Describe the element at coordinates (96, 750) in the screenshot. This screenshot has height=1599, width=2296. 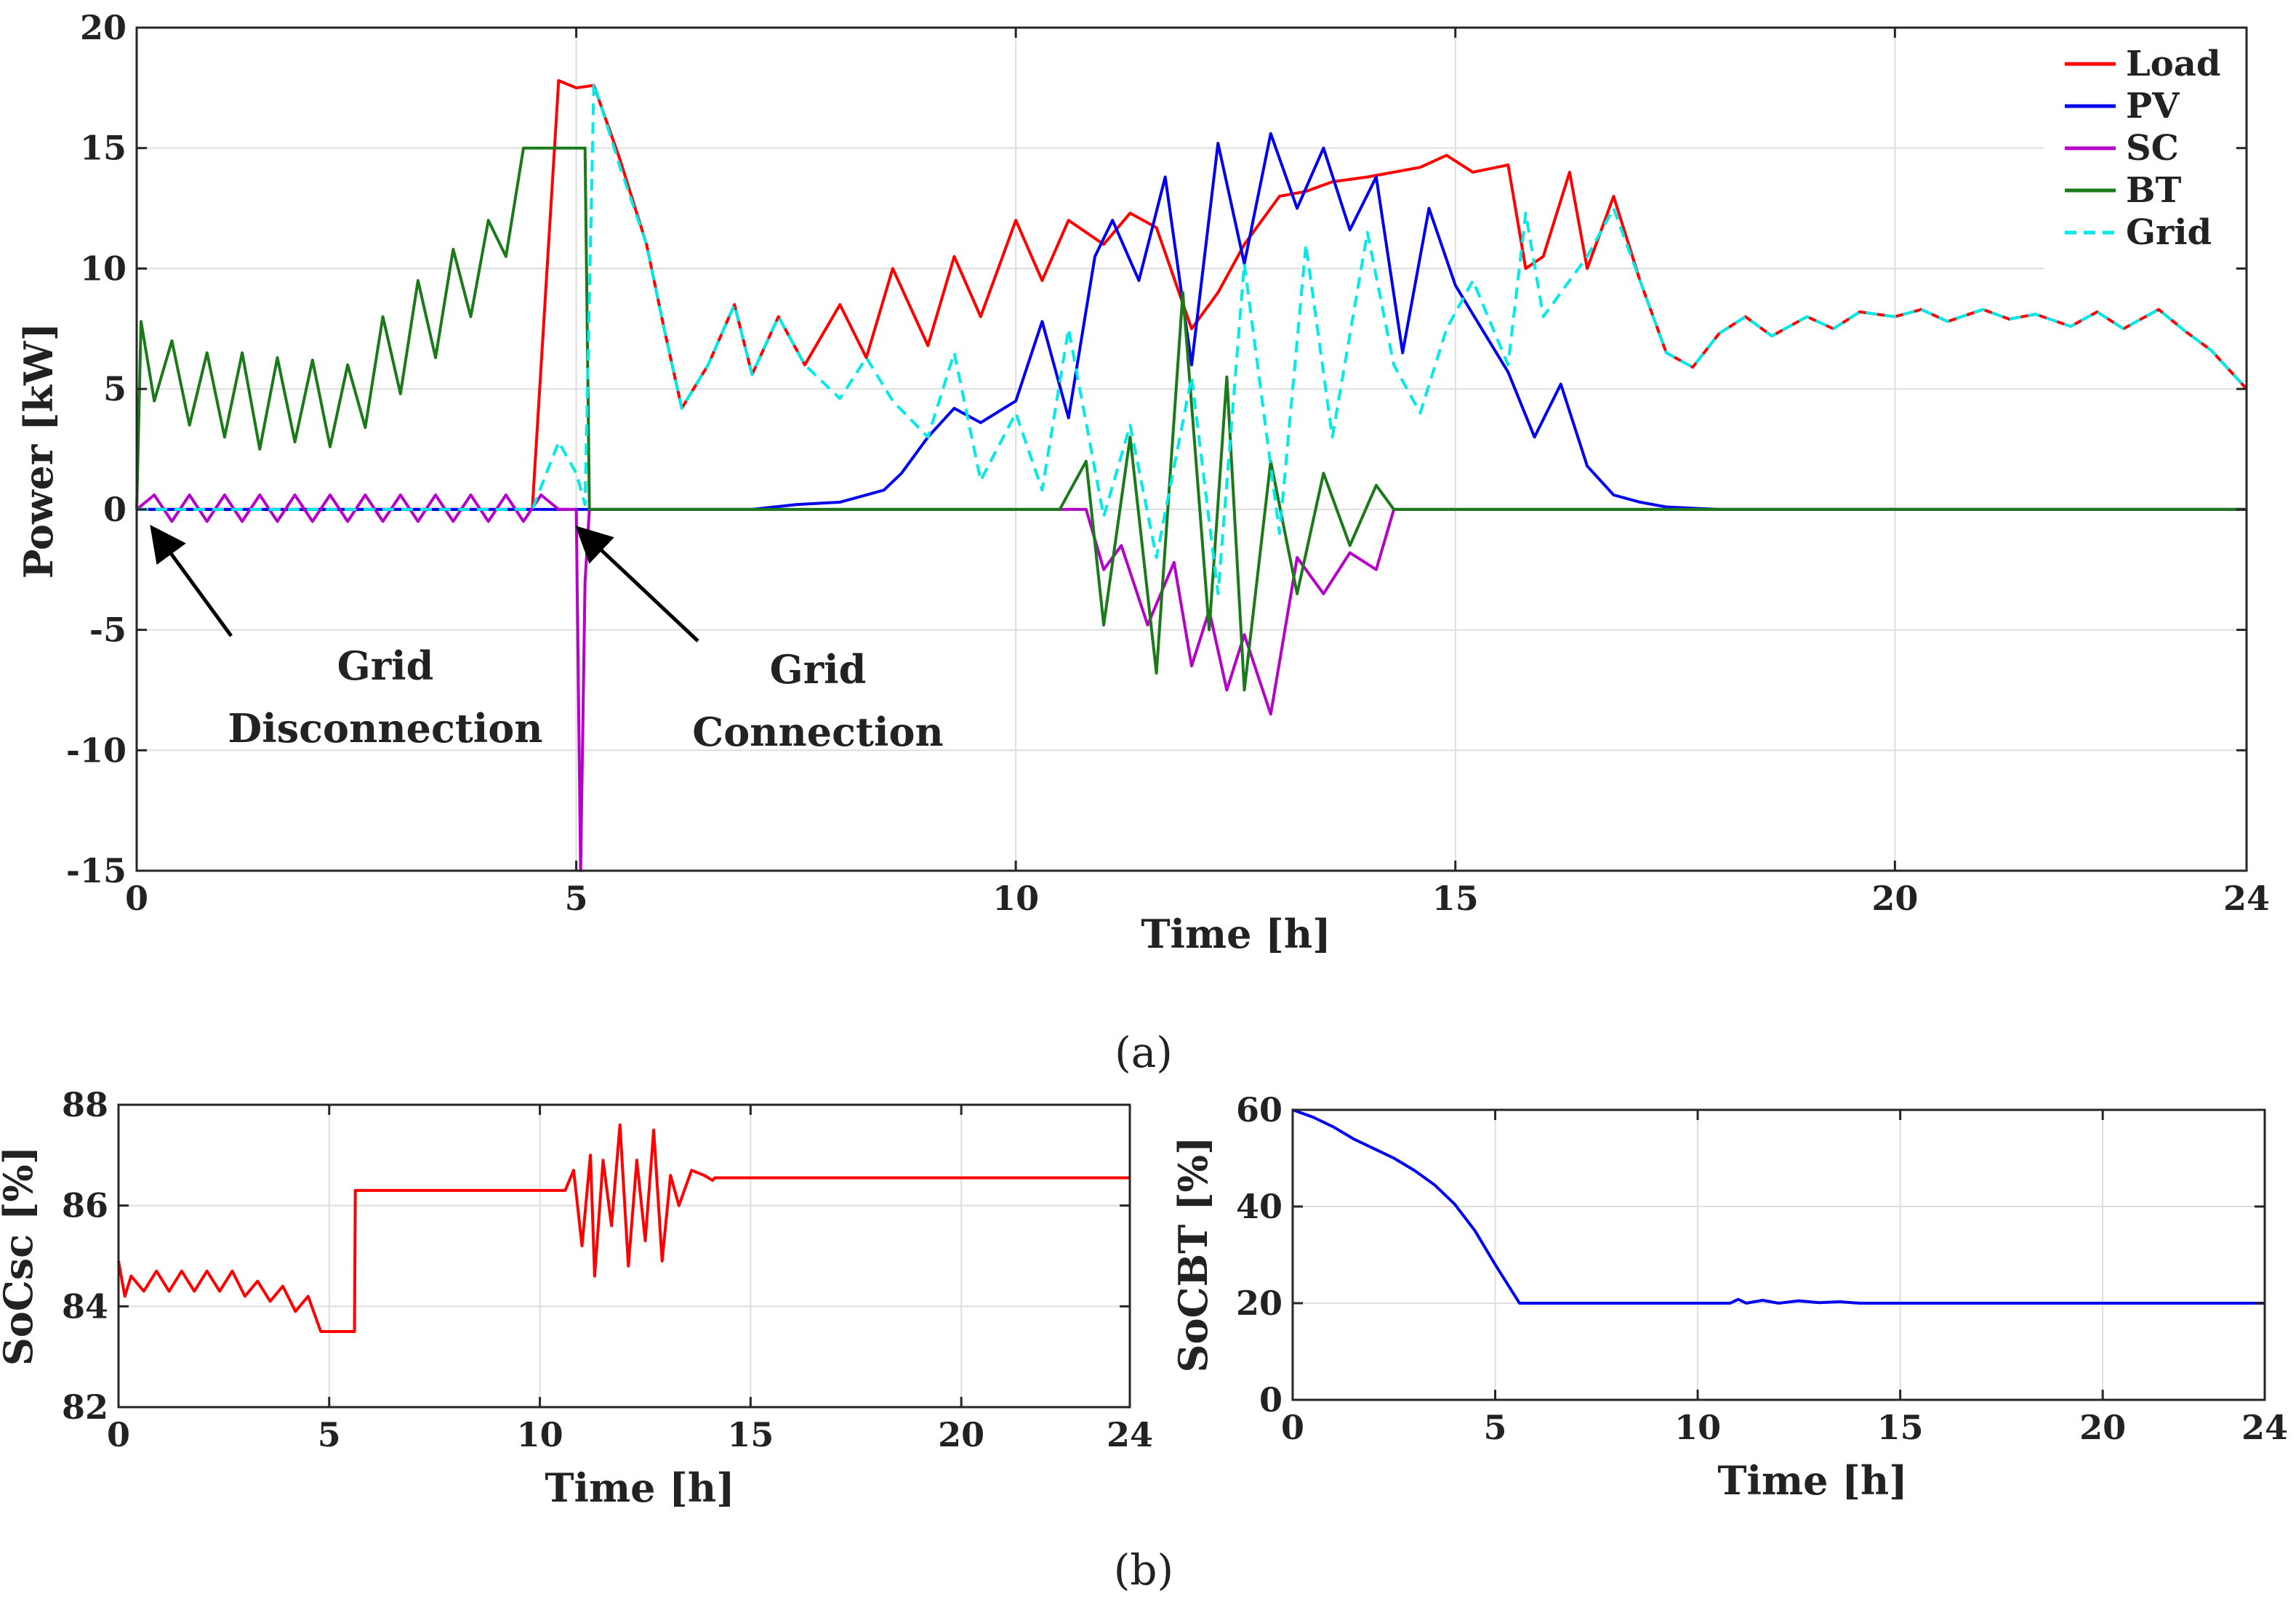
I see `y-tick-label: -10` at that location.